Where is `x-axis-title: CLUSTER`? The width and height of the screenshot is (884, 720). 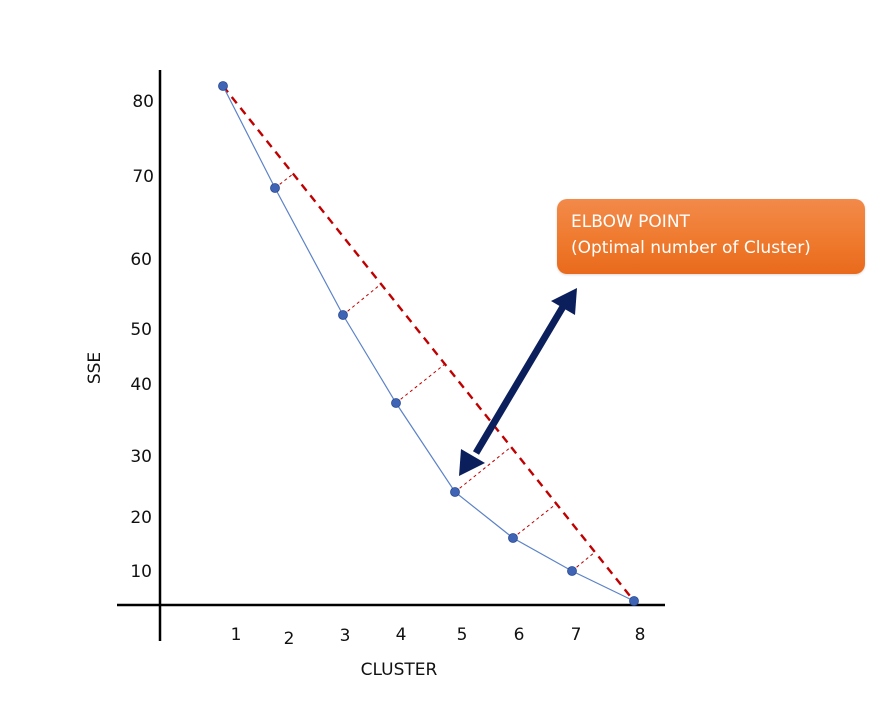
x-axis-title: CLUSTER is located at coordinates (399, 670).